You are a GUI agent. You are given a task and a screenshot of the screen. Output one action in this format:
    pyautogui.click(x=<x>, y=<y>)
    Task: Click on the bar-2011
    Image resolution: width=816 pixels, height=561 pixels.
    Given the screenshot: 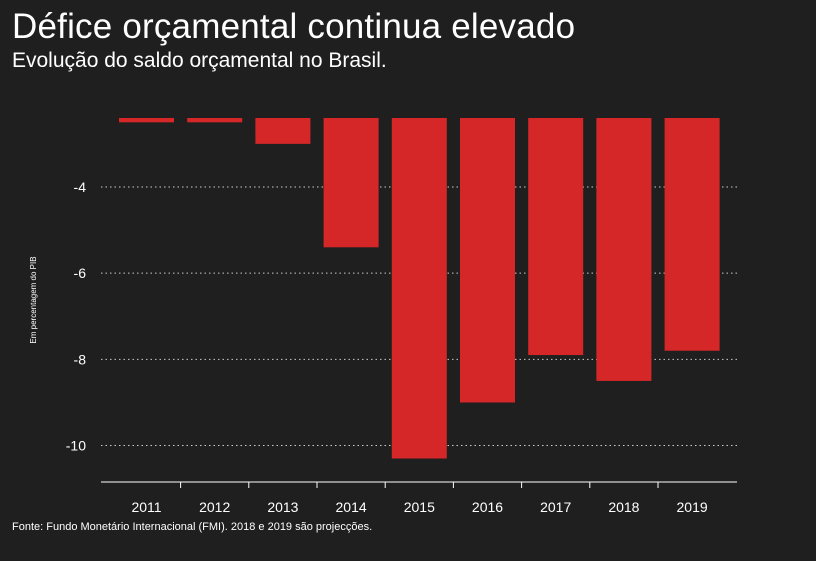 What is the action you would take?
    pyautogui.click(x=146, y=120)
    